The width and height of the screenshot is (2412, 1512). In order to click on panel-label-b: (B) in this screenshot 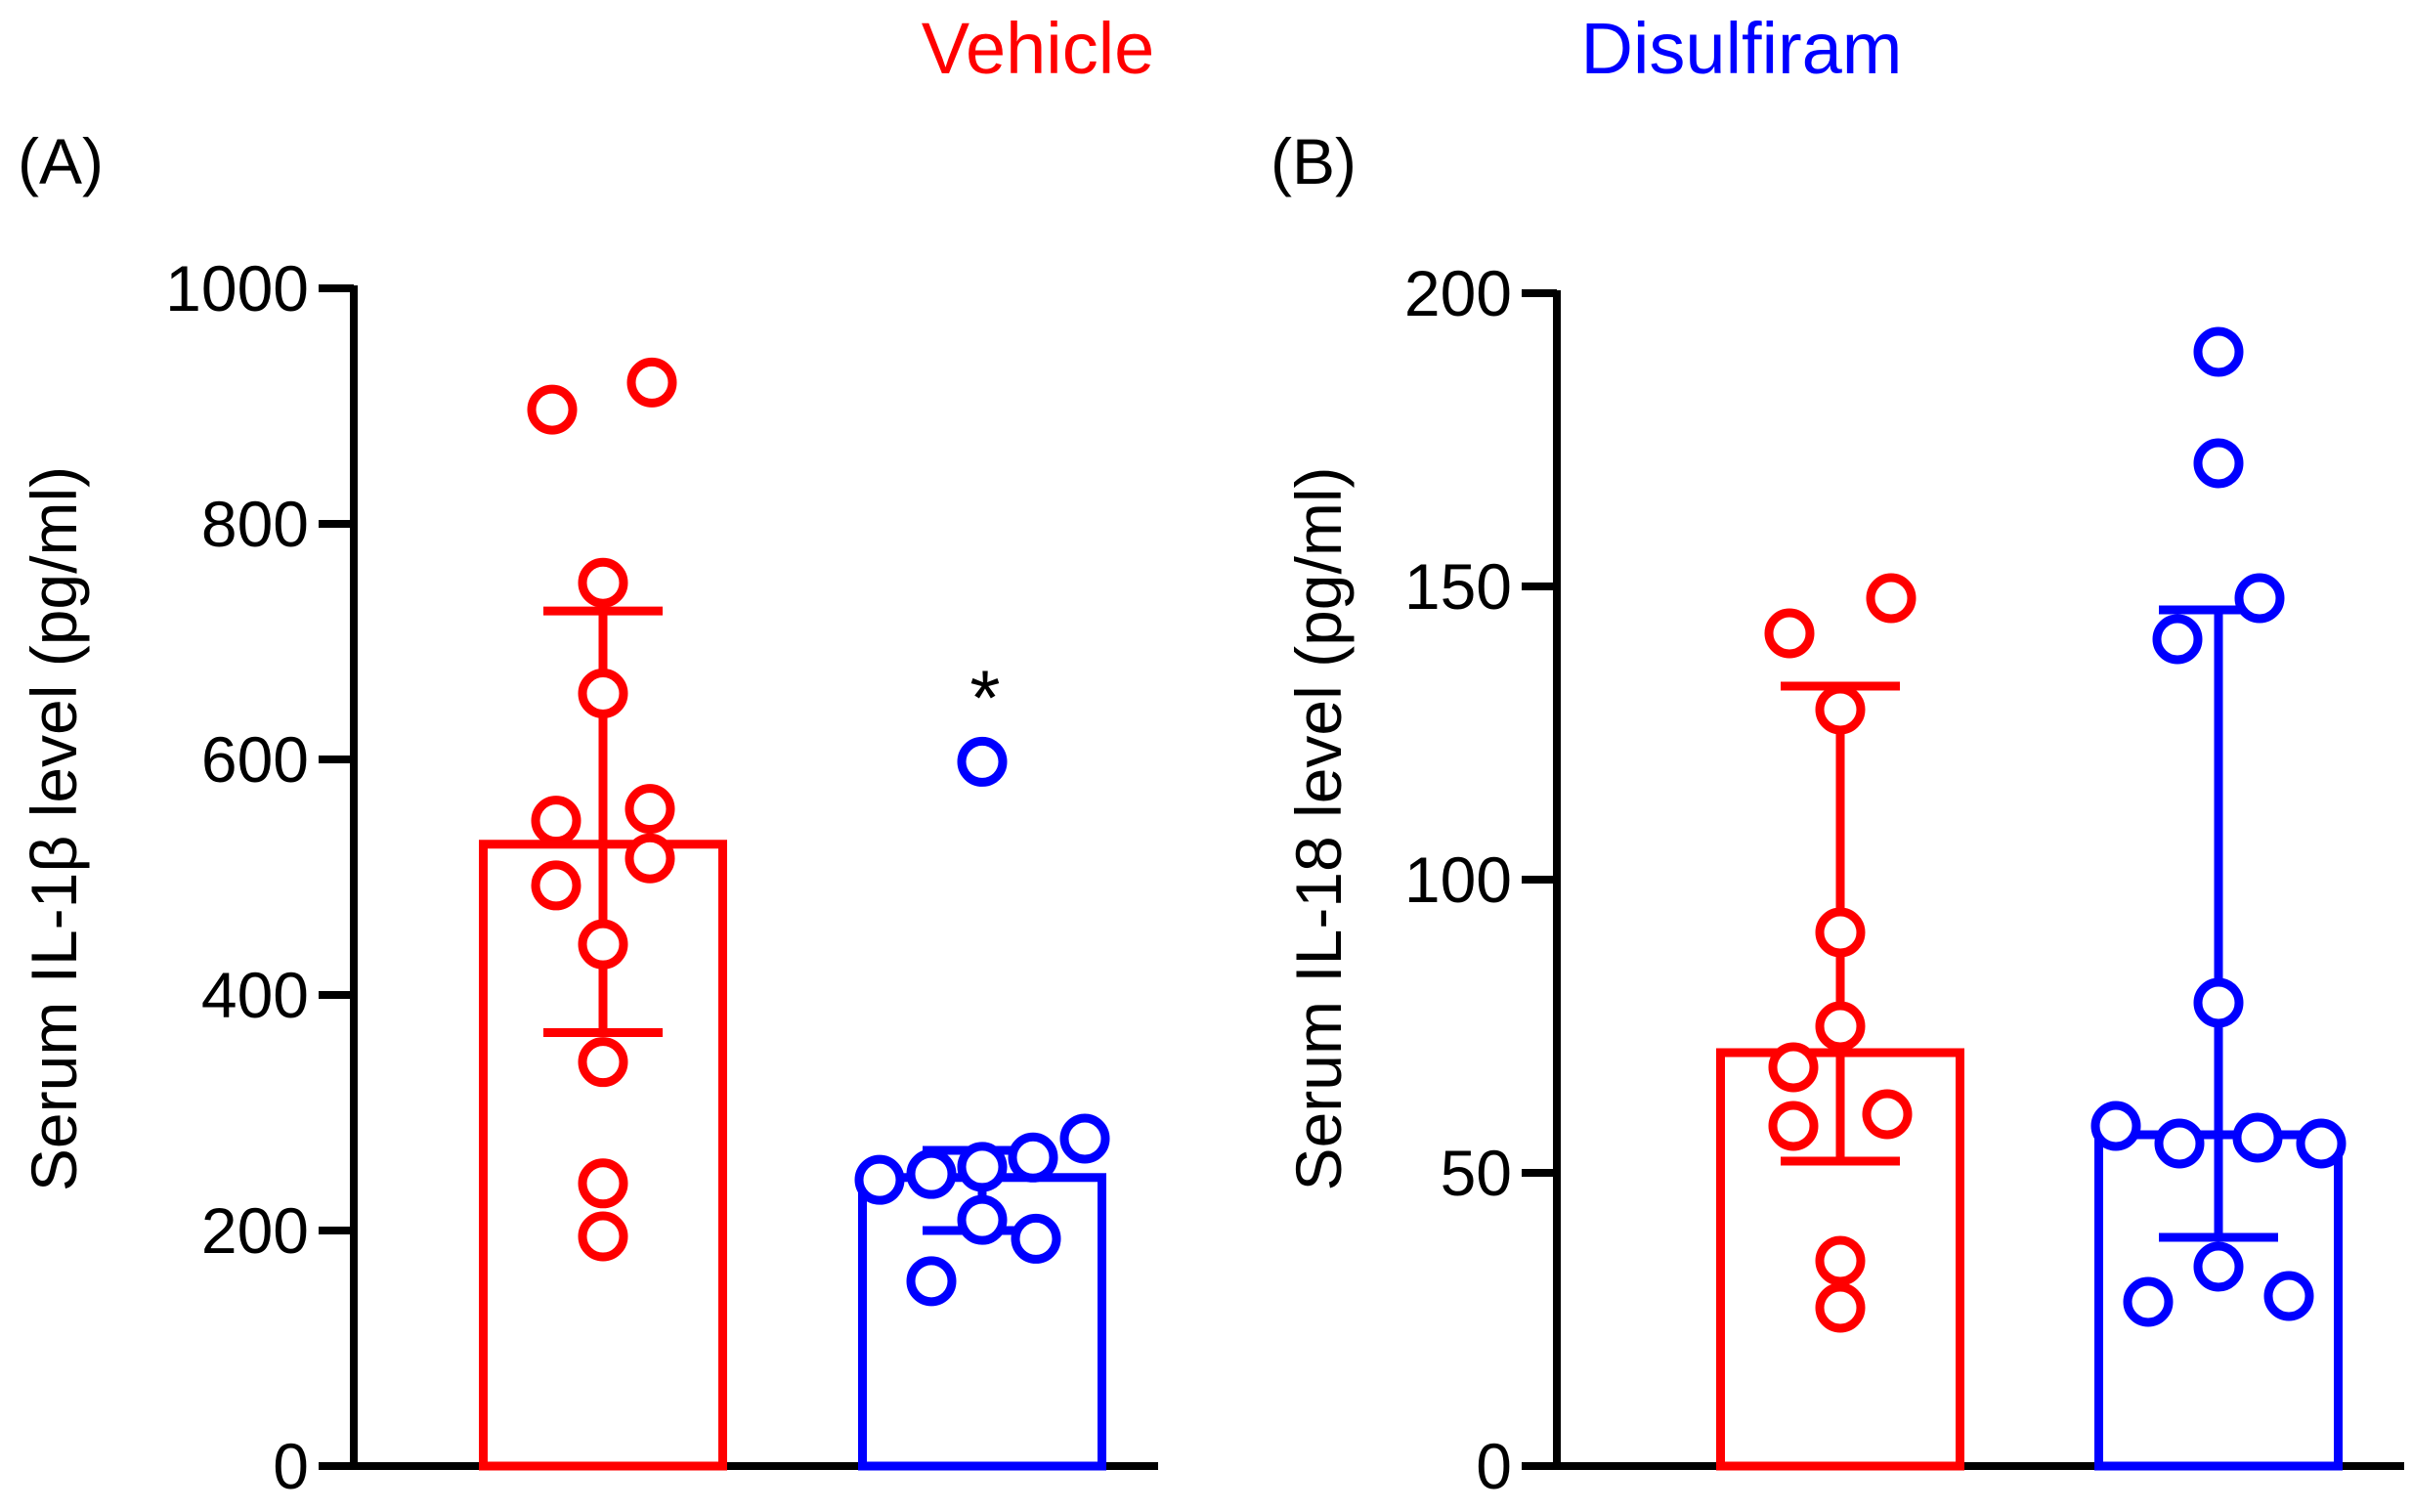, I will do `click(1314, 161)`.